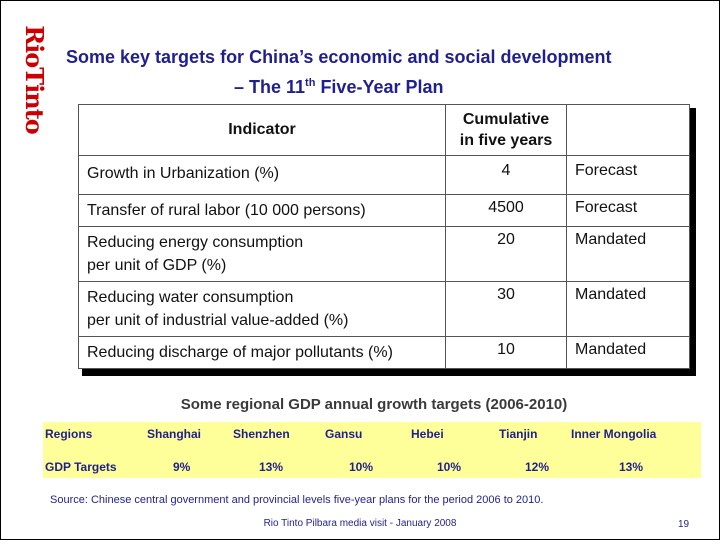 This screenshot has height=540, width=720. What do you see at coordinates (69, 434) in the screenshot?
I see `regions-label: Regions` at bounding box center [69, 434].